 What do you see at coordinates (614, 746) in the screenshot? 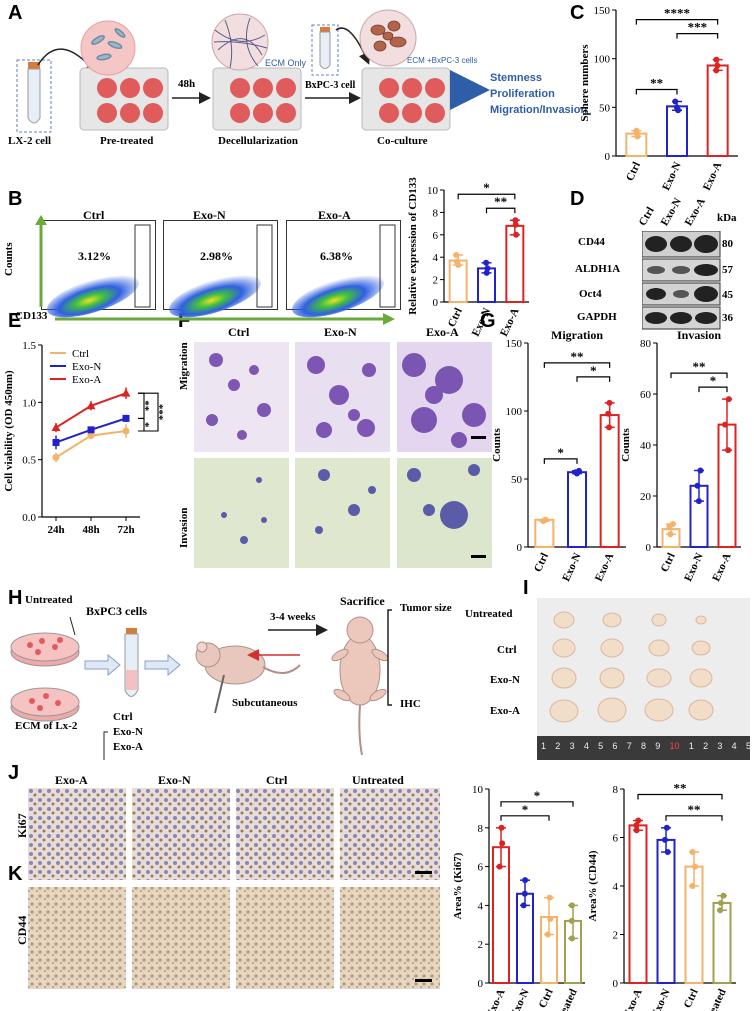
I see `ruler-tick: 6` at bounding box center [614, 746].